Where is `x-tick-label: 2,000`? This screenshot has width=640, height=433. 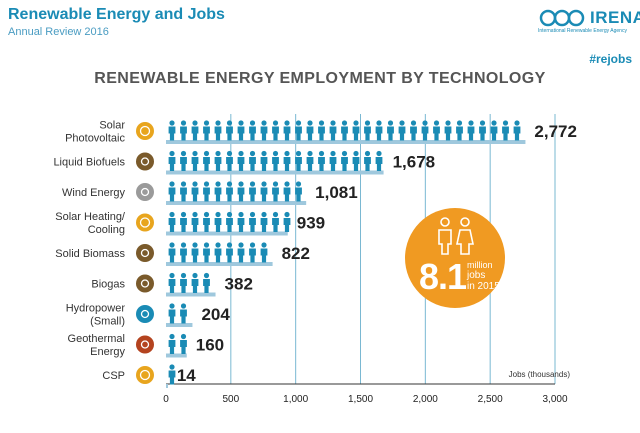 x-tick-label: 2,000 is located at coordinates (425, 399).